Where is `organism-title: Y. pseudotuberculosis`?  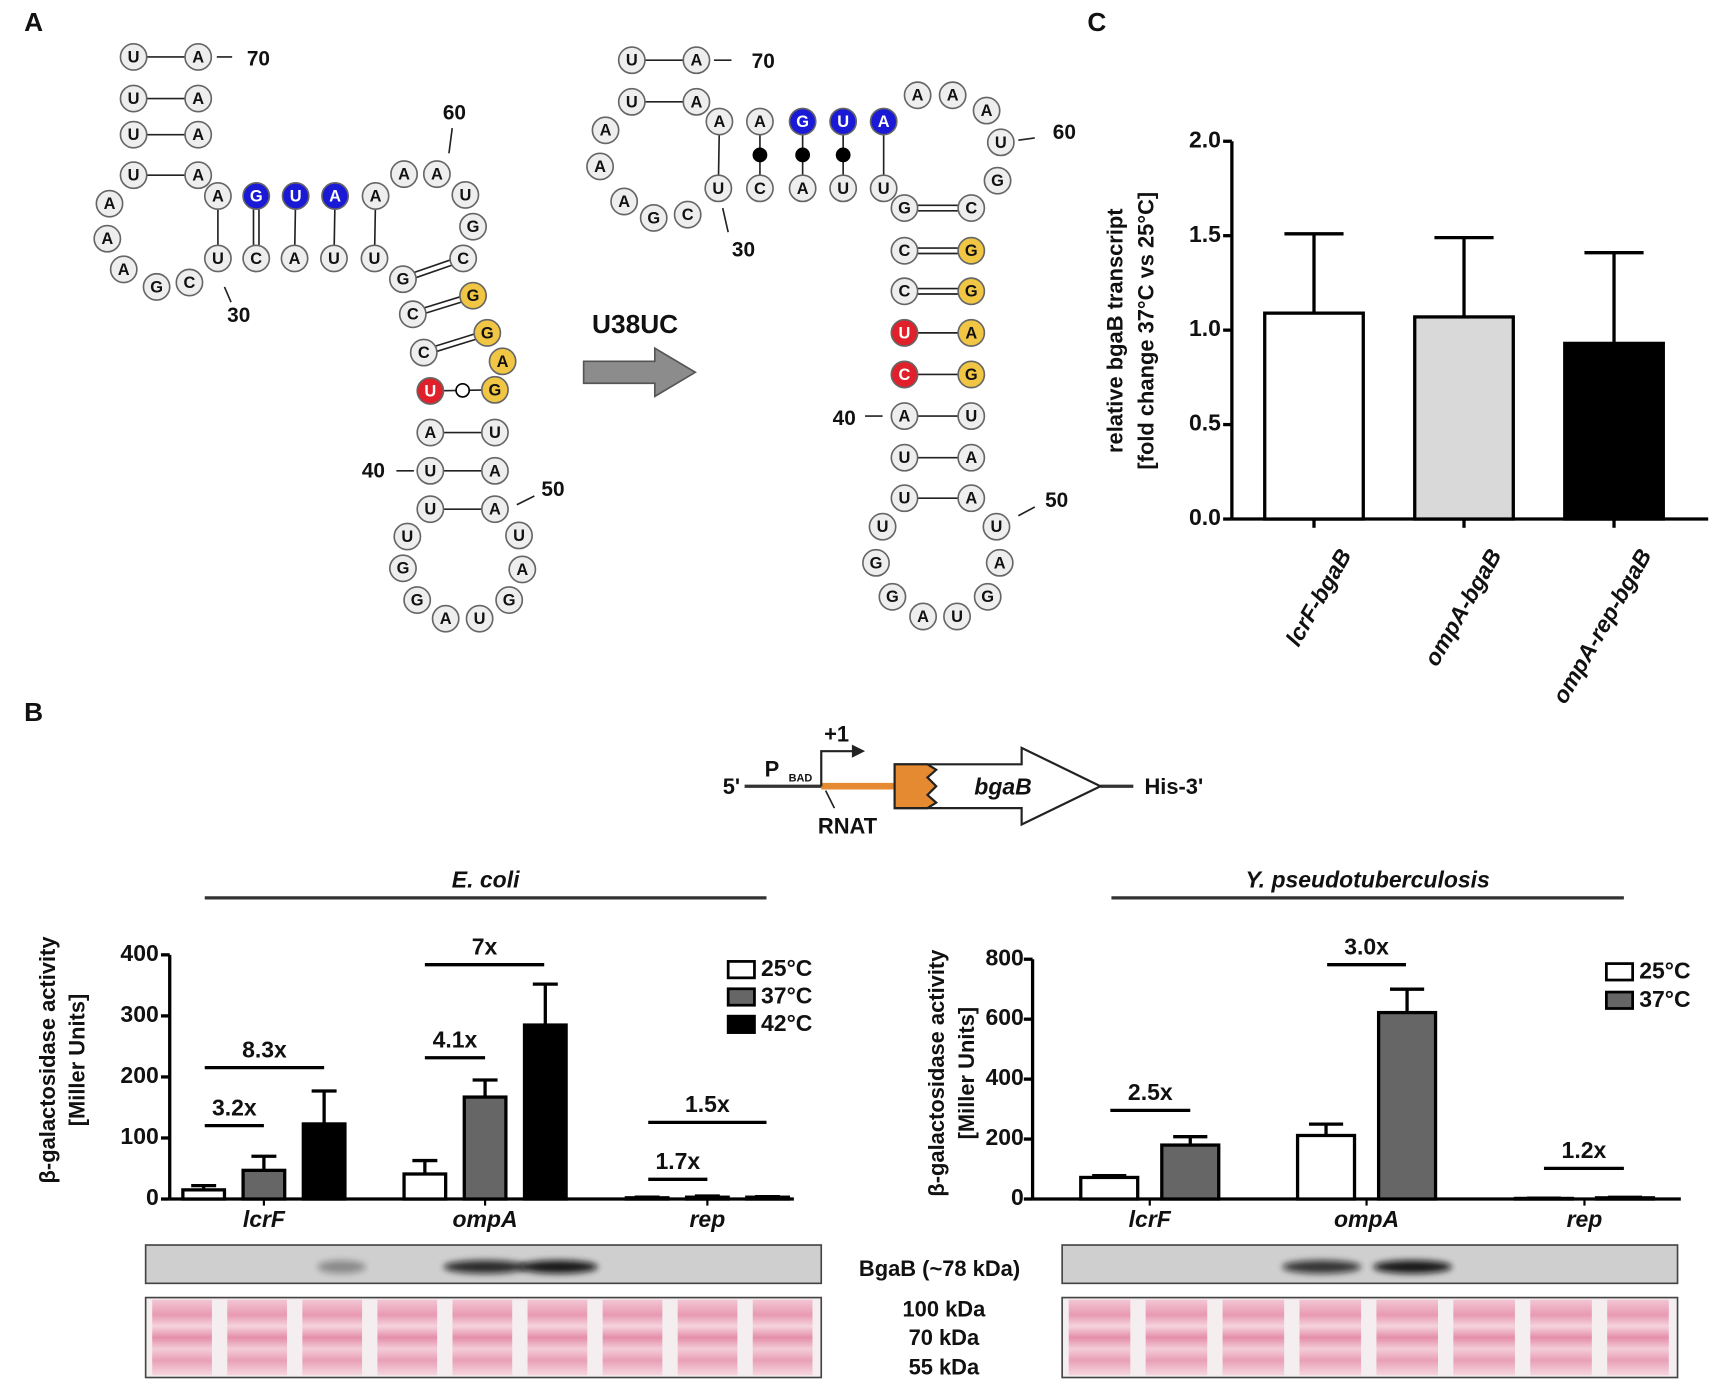 organism-title: Y. pseudotuberculosis is located at coordinates (1367, 880).